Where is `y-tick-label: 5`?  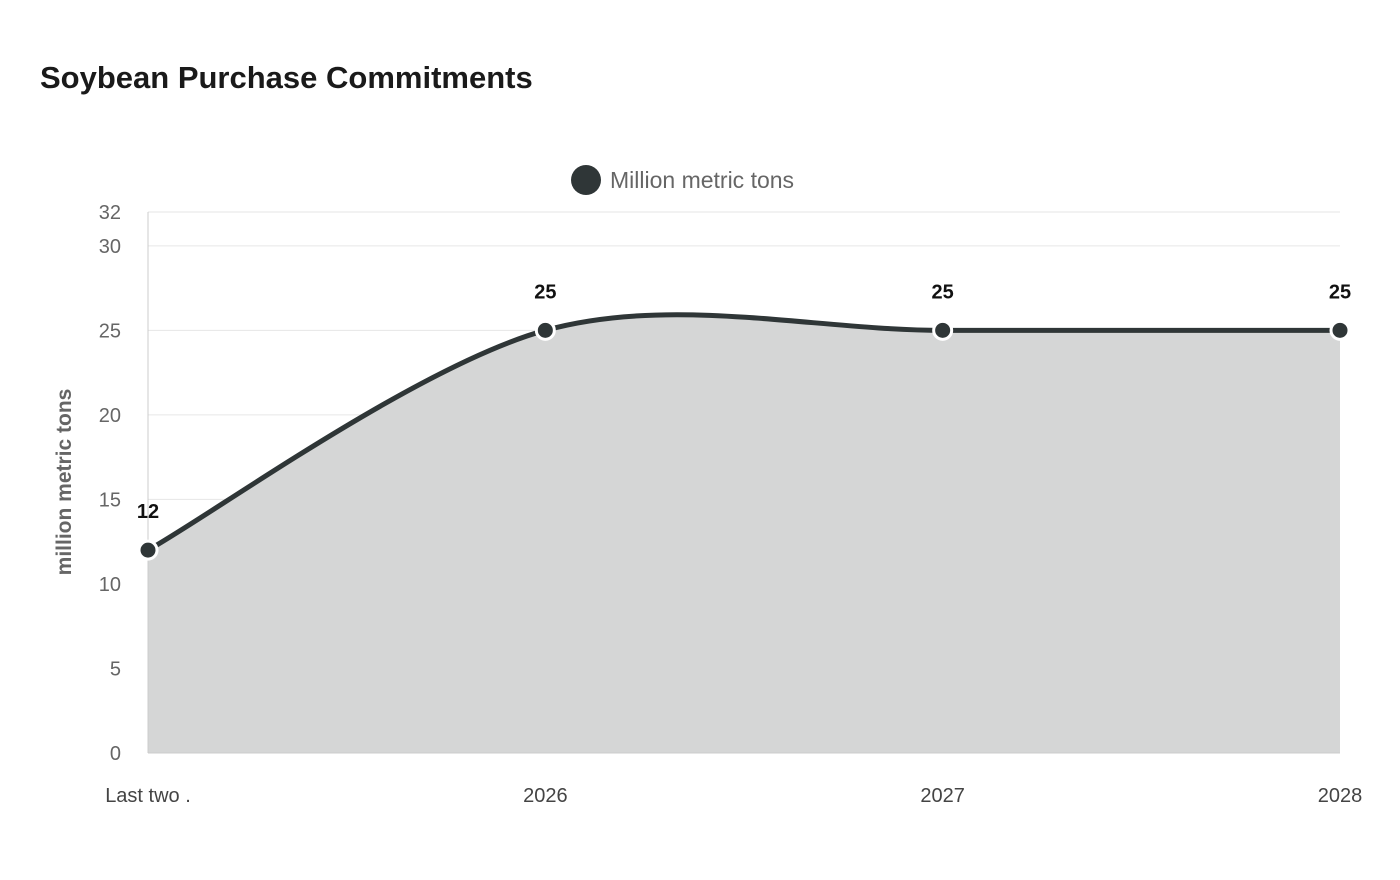
y-tick-label: 5 is located at coordinates (115, 669).